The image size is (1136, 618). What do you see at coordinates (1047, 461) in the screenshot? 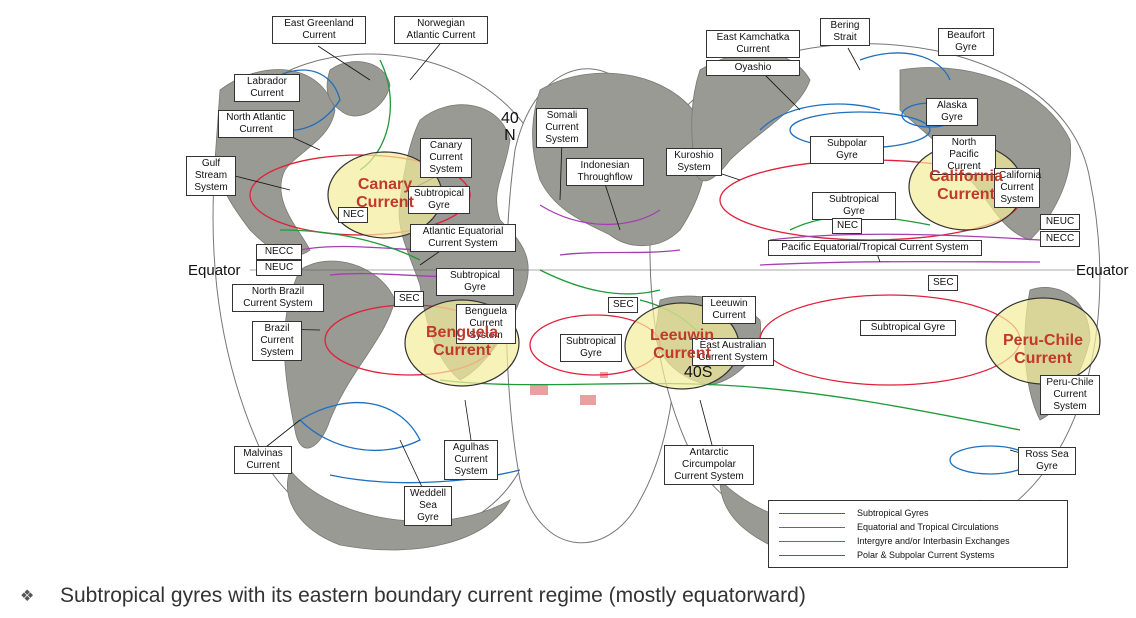
I see `label-ross: Ross Sea Gyre` at bounding box center [1047, 461].